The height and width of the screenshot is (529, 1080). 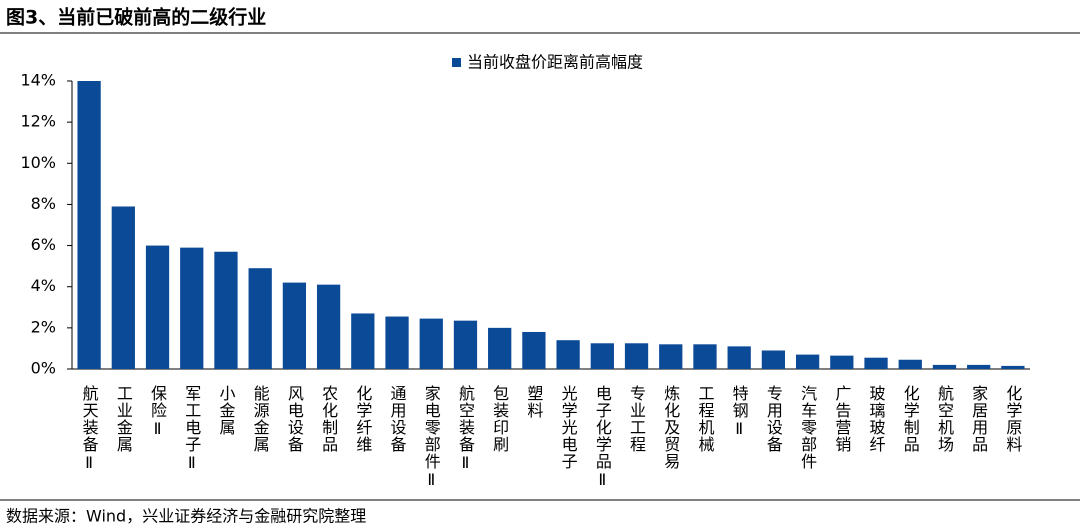 What do you see at coordinates (43, 244) in the screenshot?
I see `y-tick-label: 6%` at bounding box center [43, 244].